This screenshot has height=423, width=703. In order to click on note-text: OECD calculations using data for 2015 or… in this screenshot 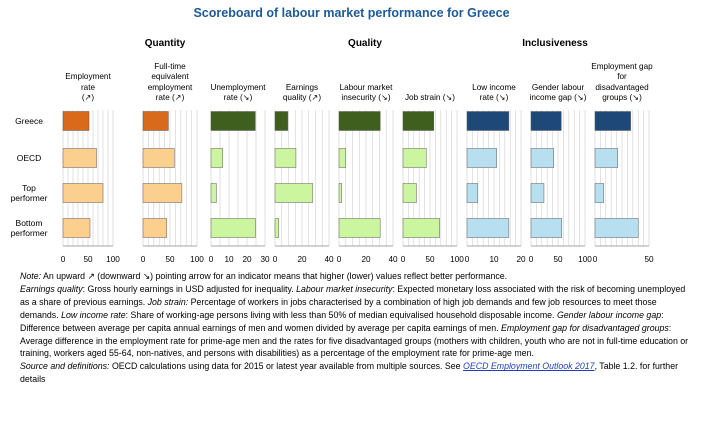, I will do `click(286, 366)`.